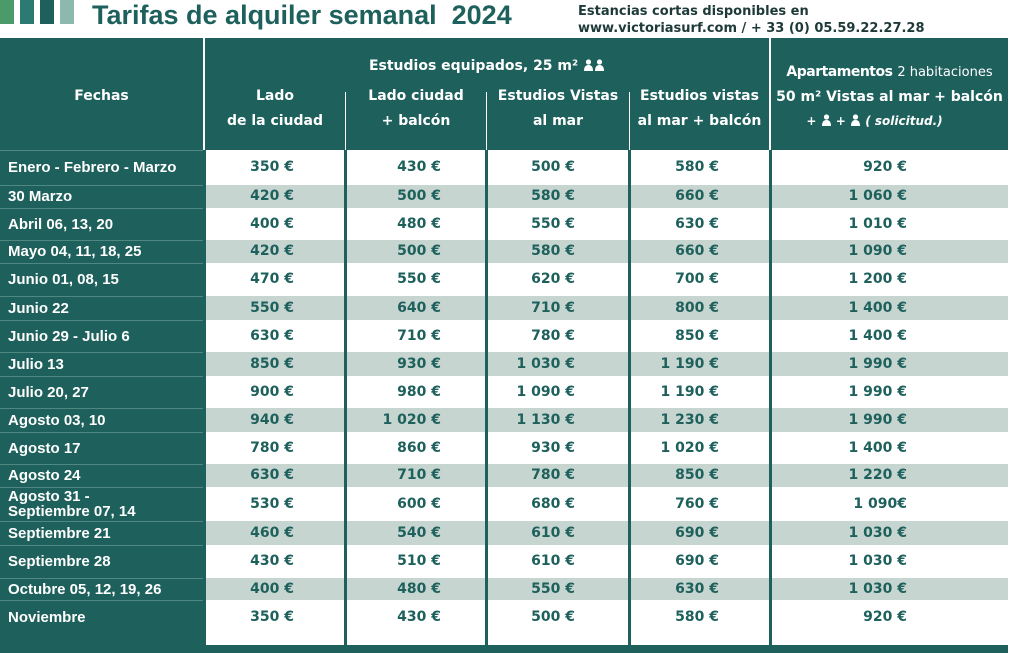 This screenshot has height=653, width=1010. Describe the element at coordinates (105, 167) in the screenshot. I see `date: Enero - Febrero - Marzo` at that location.